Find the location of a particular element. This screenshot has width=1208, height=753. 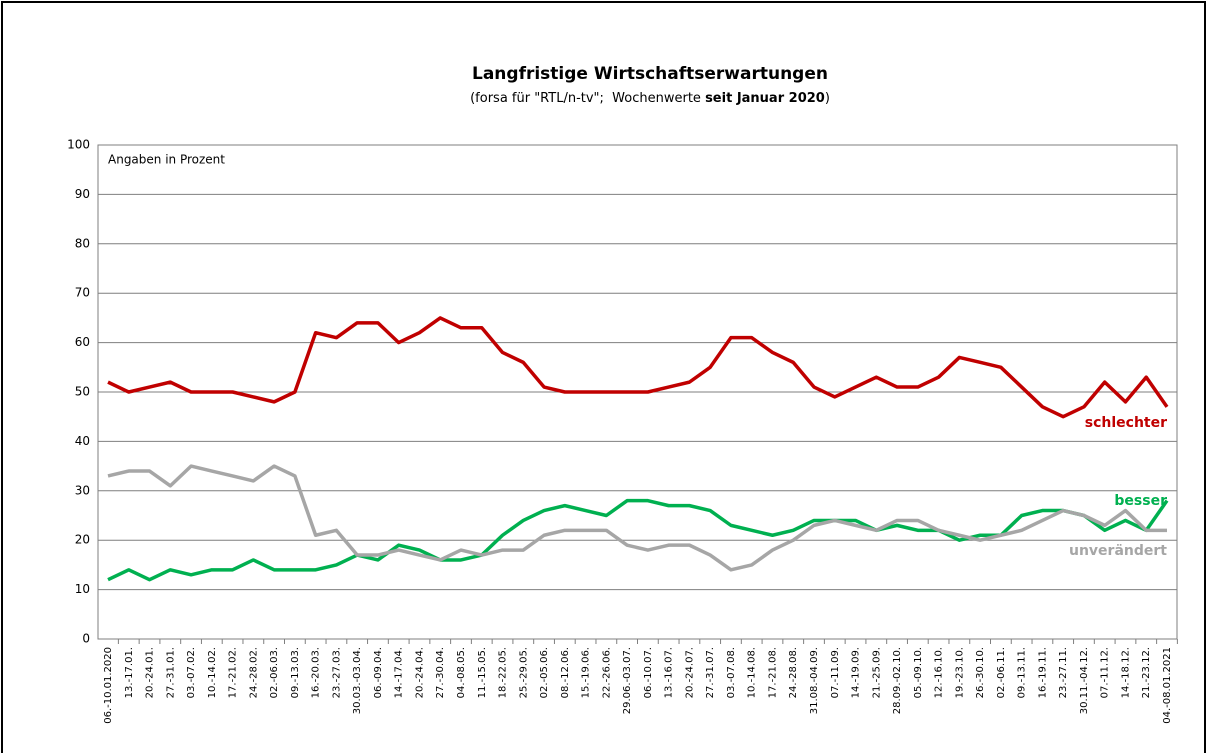

subtitle-text: (forsa für "RTL/n-tv"; Wochenwerte is located at coordinates (587, 98).